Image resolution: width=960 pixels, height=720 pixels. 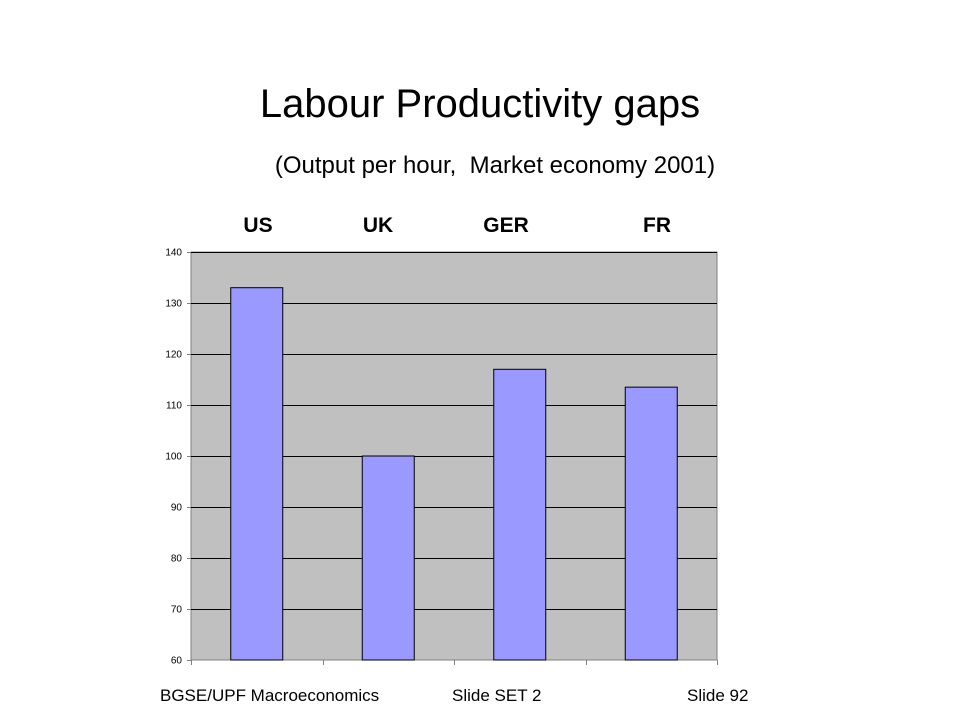 I want to click on y-tick-label: 80, so click(x=177, y=559).